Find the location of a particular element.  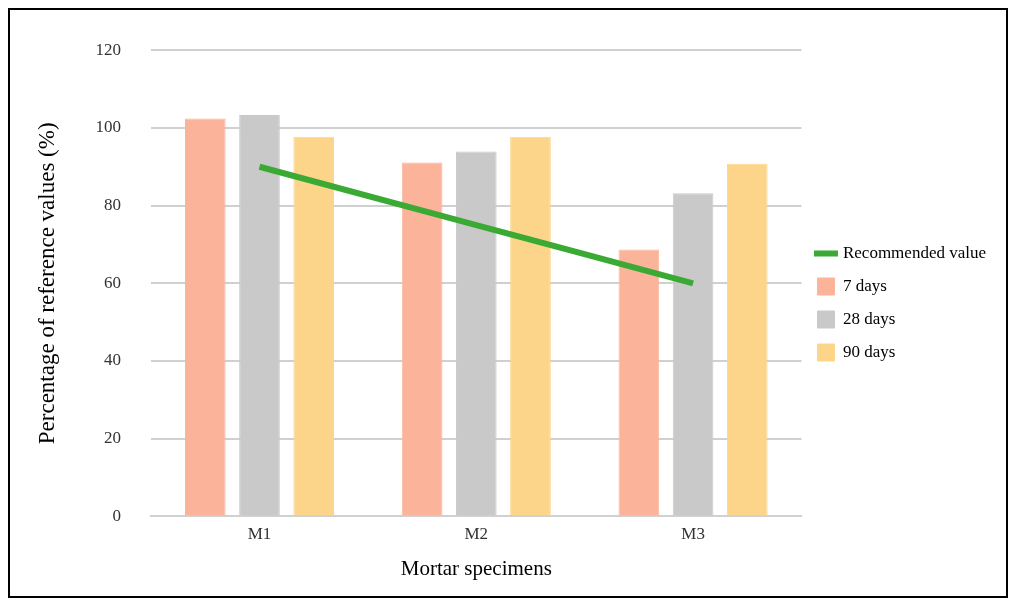

x-tick-label: M3 is located at coordinates (693, 534).